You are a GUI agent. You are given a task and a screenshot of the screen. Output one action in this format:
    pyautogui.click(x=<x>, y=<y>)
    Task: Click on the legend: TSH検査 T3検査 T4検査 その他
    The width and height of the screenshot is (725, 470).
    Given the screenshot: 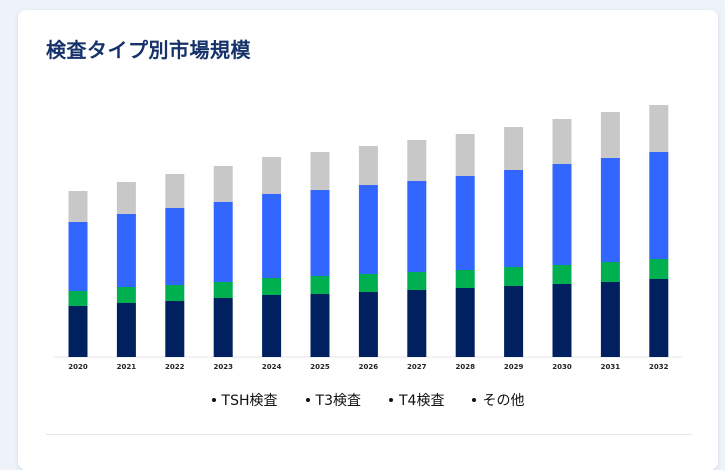 What is the action you would take?
    pyautogui.click(x=368, y=400)
    